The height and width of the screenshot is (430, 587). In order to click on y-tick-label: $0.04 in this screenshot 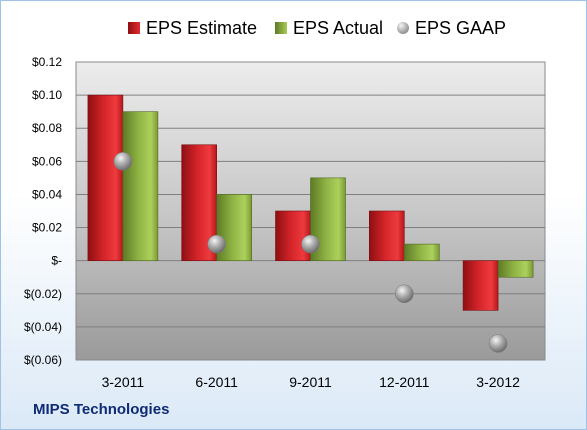, I will do `click(47, 194)`.